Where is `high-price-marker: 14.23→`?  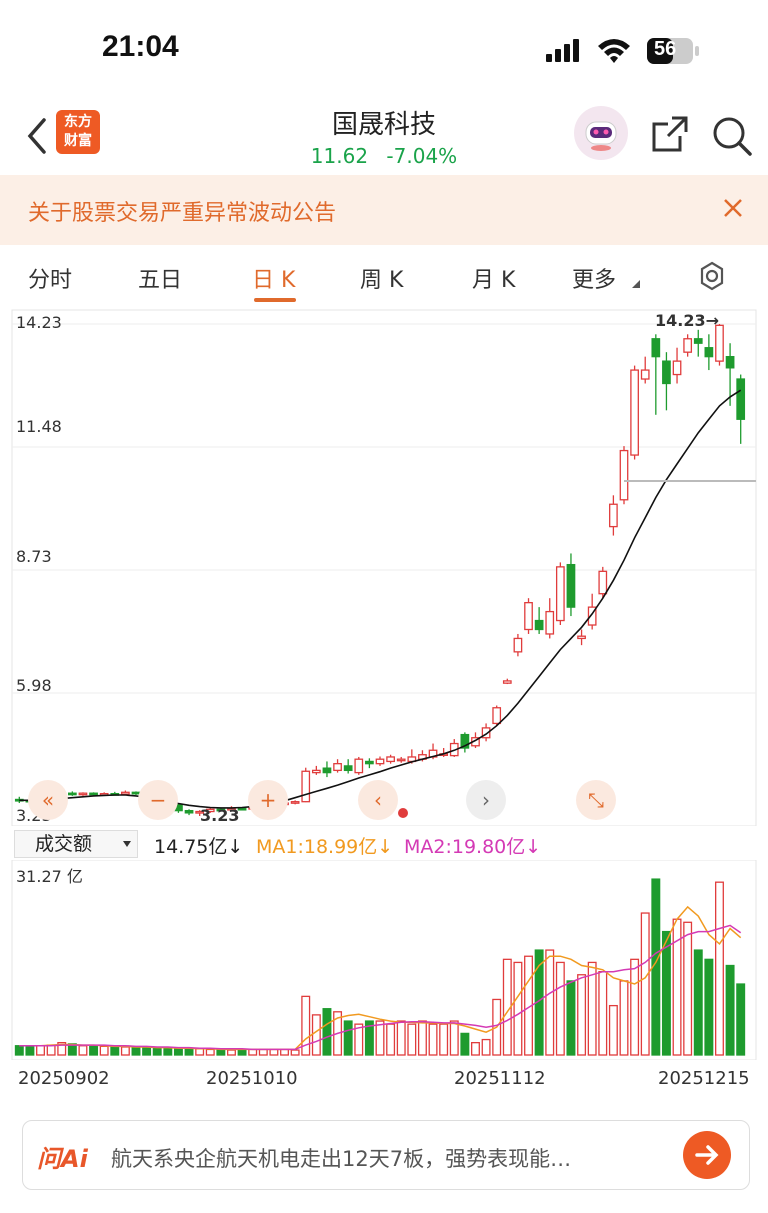
high-price-marker: 14.23→ is located at coordinates (687, 320).